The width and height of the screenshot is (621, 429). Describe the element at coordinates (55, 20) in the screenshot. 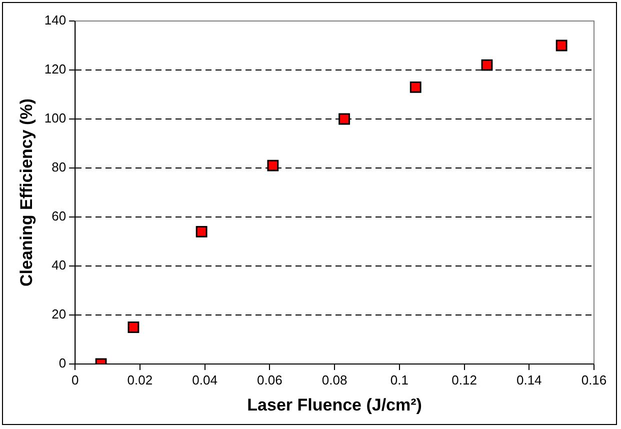

I see `y-tick-label: 140` at that location.